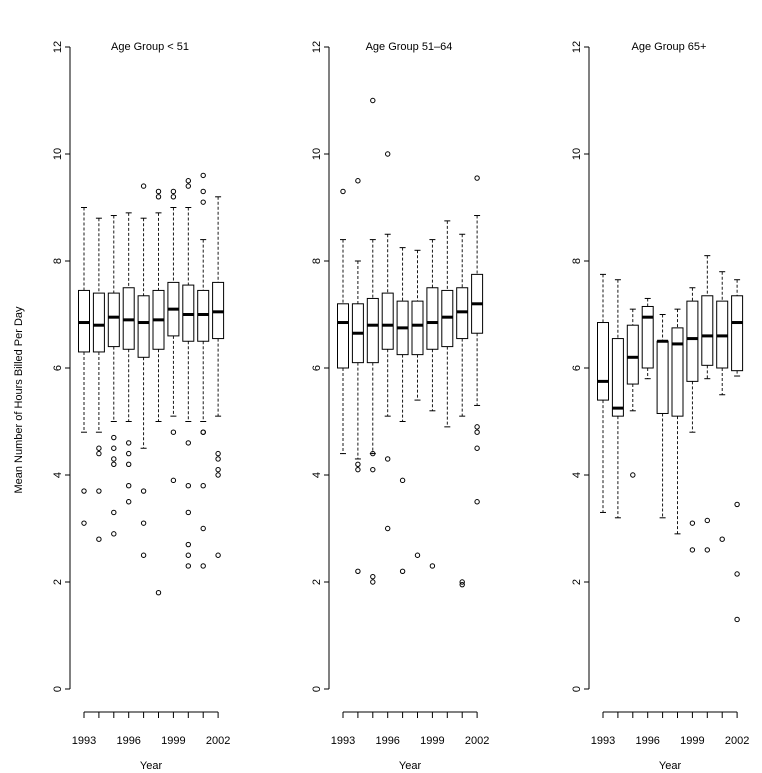 The width and height of the screenshot is (762, 773). I want to click on panel-title: Age Group 65+, so click(669, 47).